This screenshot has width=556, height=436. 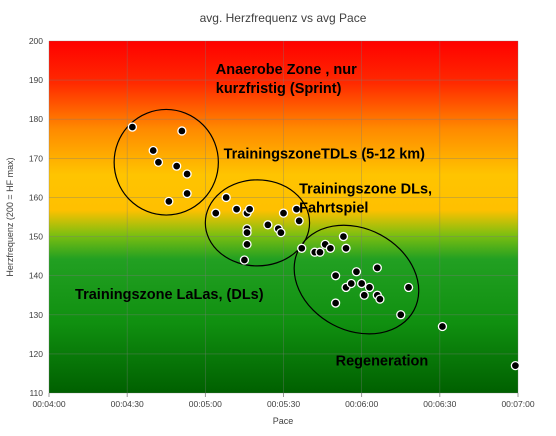 I want to click on zone-label-line: Trainingszone LaLas, (DLs), so click(x=169, y=295).